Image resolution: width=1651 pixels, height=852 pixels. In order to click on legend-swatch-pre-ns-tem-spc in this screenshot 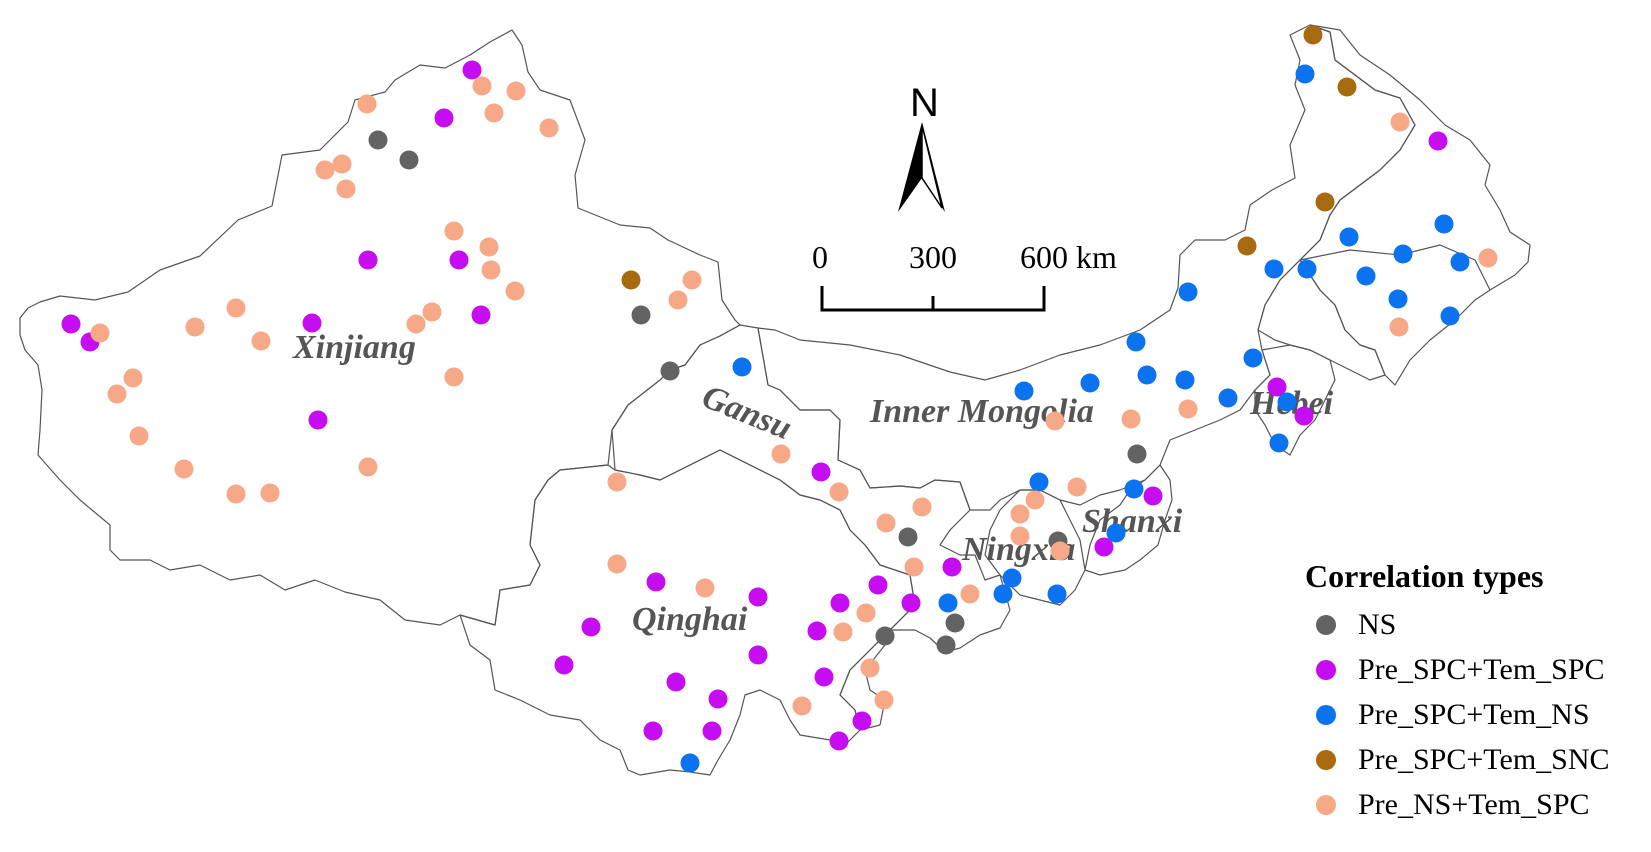, I will do `click(1326, 804)`.